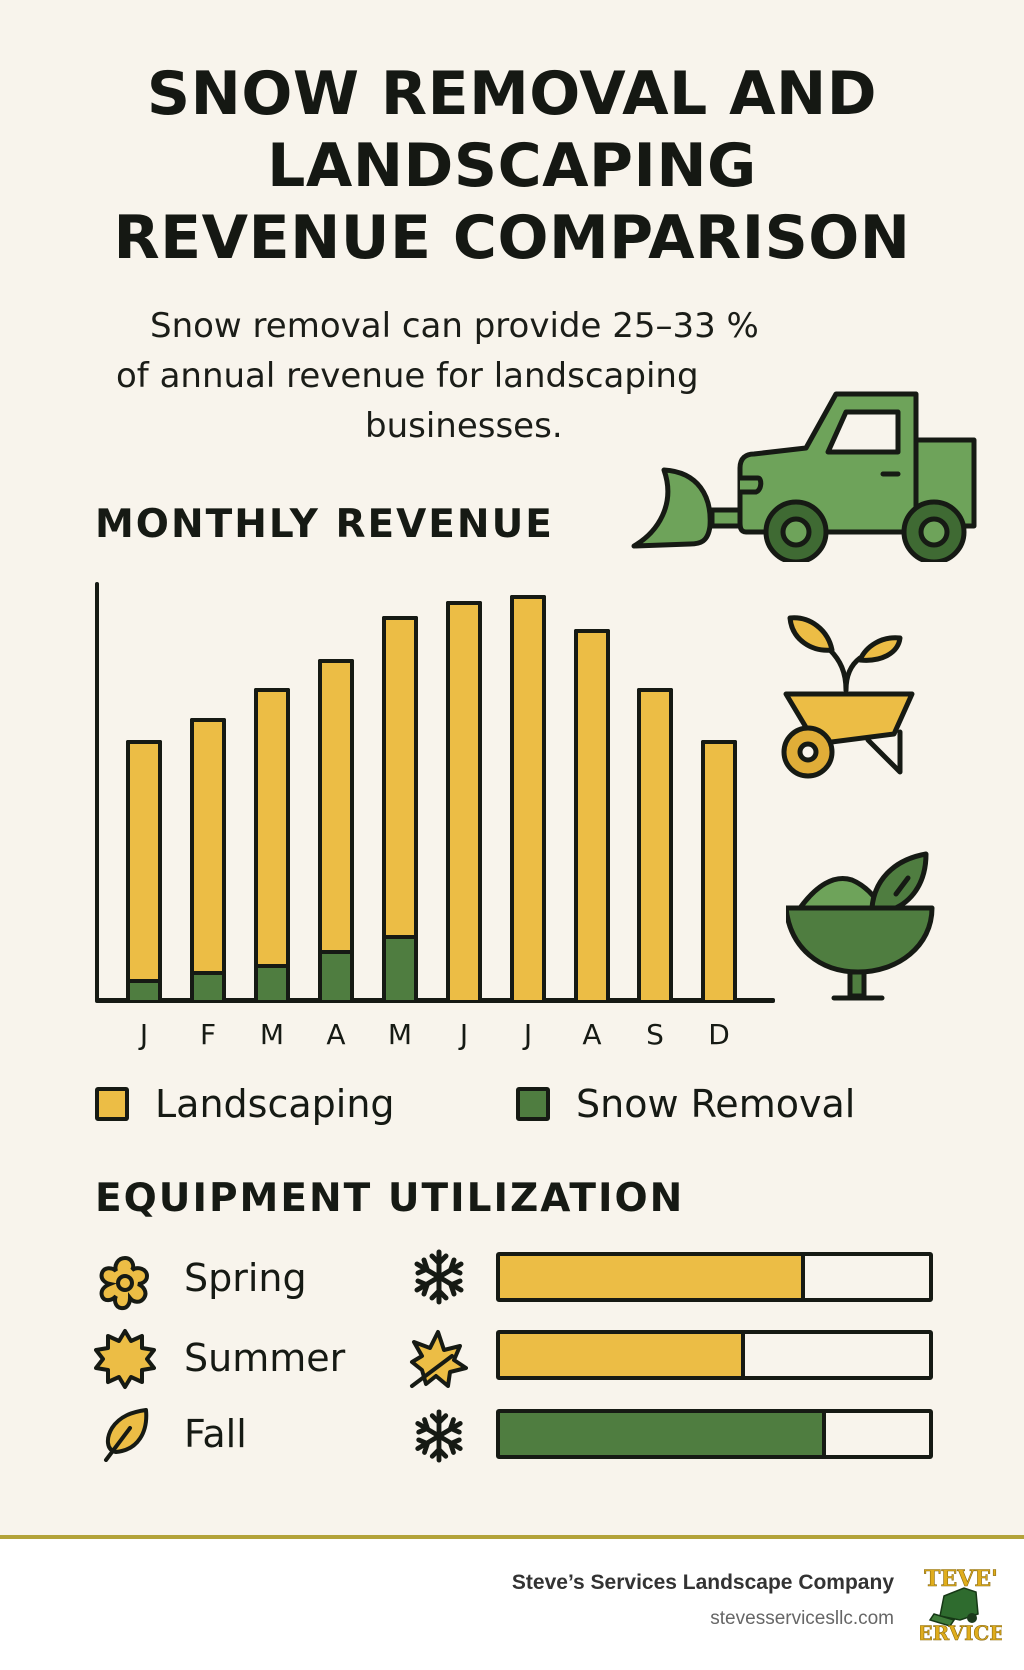 The height and width of the screenshot is (1670, 1024). What do you see at coordinates (125, 1359) in the screenshot?
I see `sun-icon` at bounding box center [125, 1359].